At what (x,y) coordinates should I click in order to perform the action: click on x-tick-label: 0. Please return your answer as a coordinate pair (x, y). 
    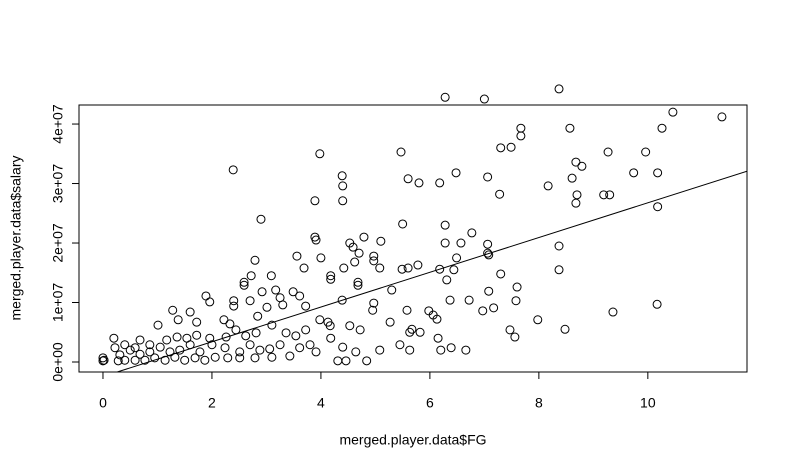
    Looking at the image, I should click on (103, 403).